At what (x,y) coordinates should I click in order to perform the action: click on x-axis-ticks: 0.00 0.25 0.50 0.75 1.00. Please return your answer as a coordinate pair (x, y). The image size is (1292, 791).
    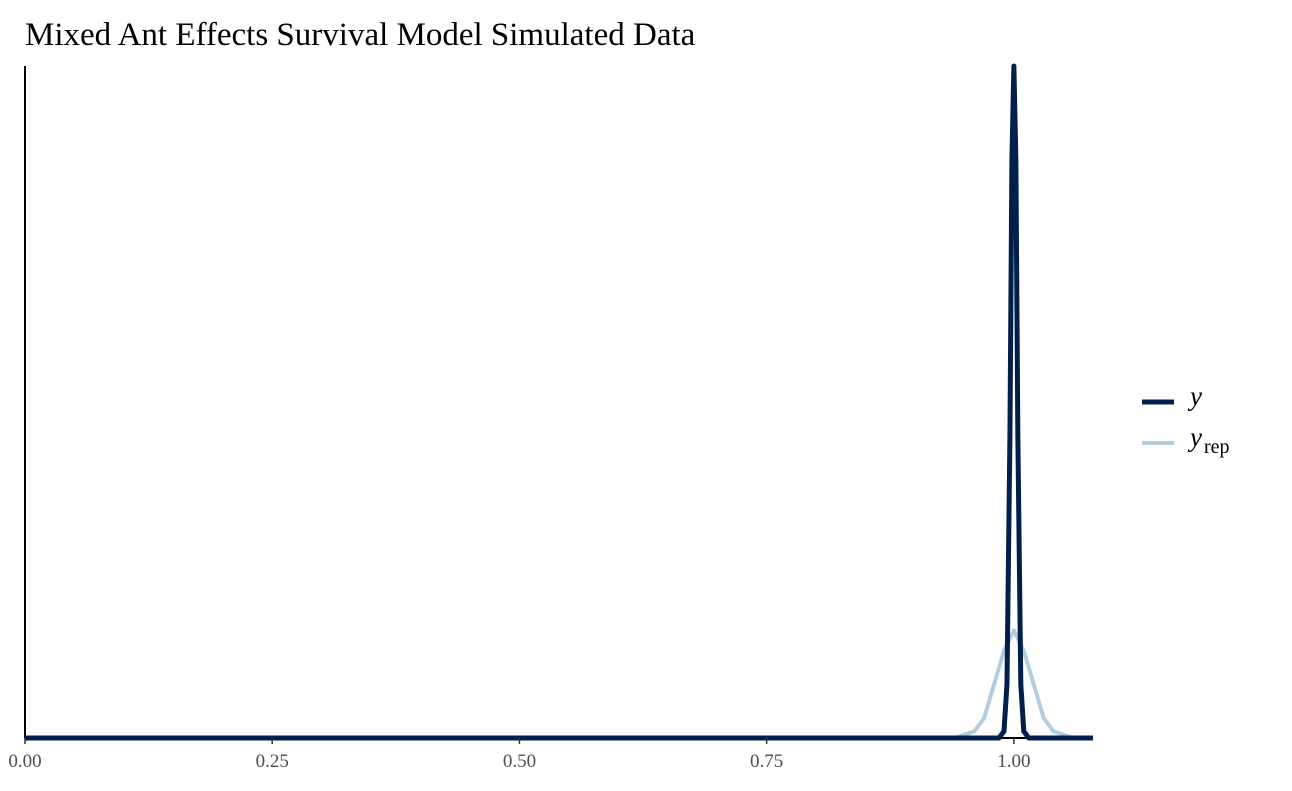
    Looking at the image, I should click on (519, 755).